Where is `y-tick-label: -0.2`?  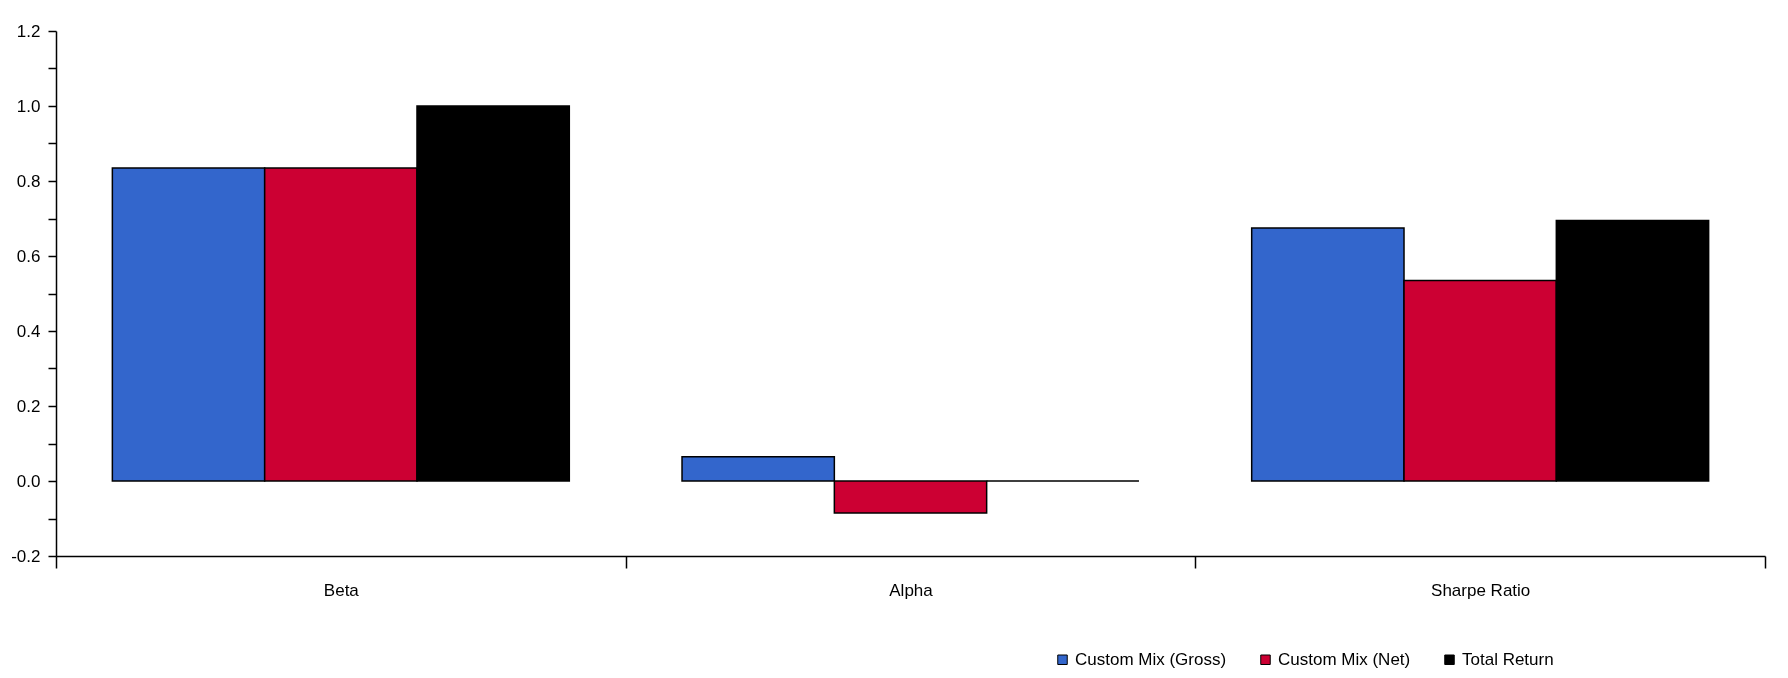
y-tick-label: -0.2 is located at coordinates (26, 556).